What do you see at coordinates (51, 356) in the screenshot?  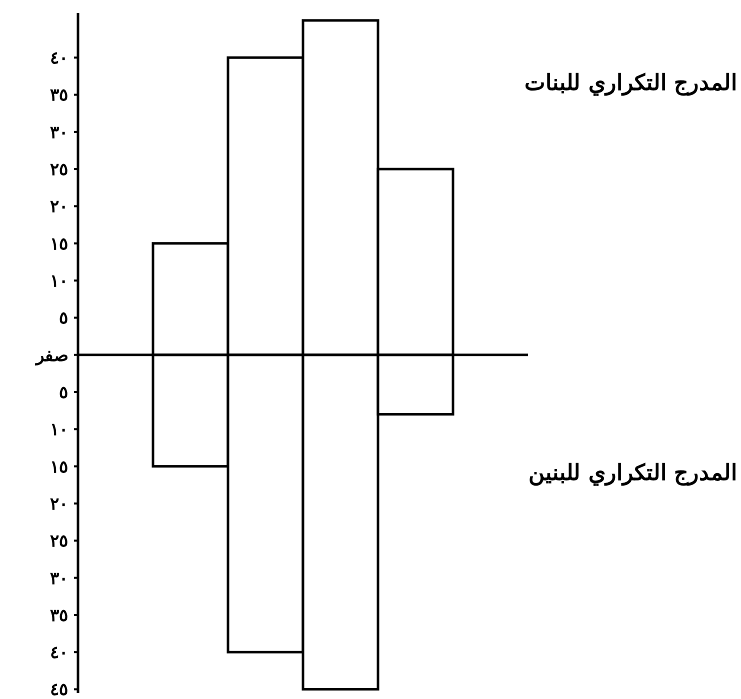 I see `y-tick-label: صفر` at bounding box center [51, 356].